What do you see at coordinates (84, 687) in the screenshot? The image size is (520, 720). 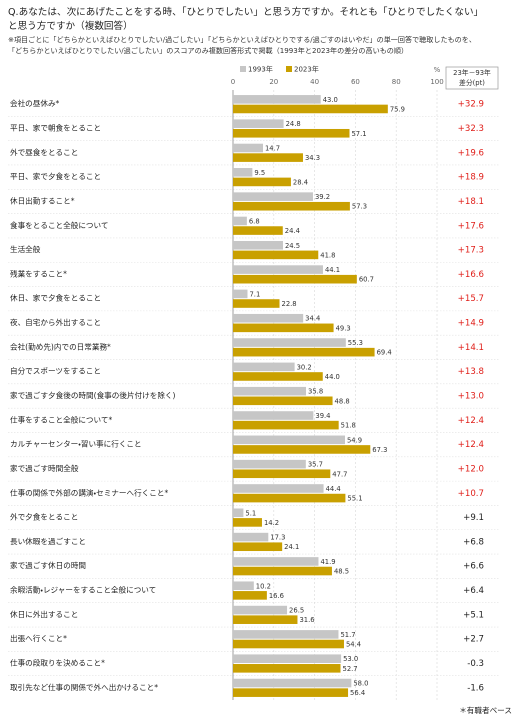 I see `category-label: 取引先など仕事の関係で外へ出かけること*` at bounding box center [84, 687].